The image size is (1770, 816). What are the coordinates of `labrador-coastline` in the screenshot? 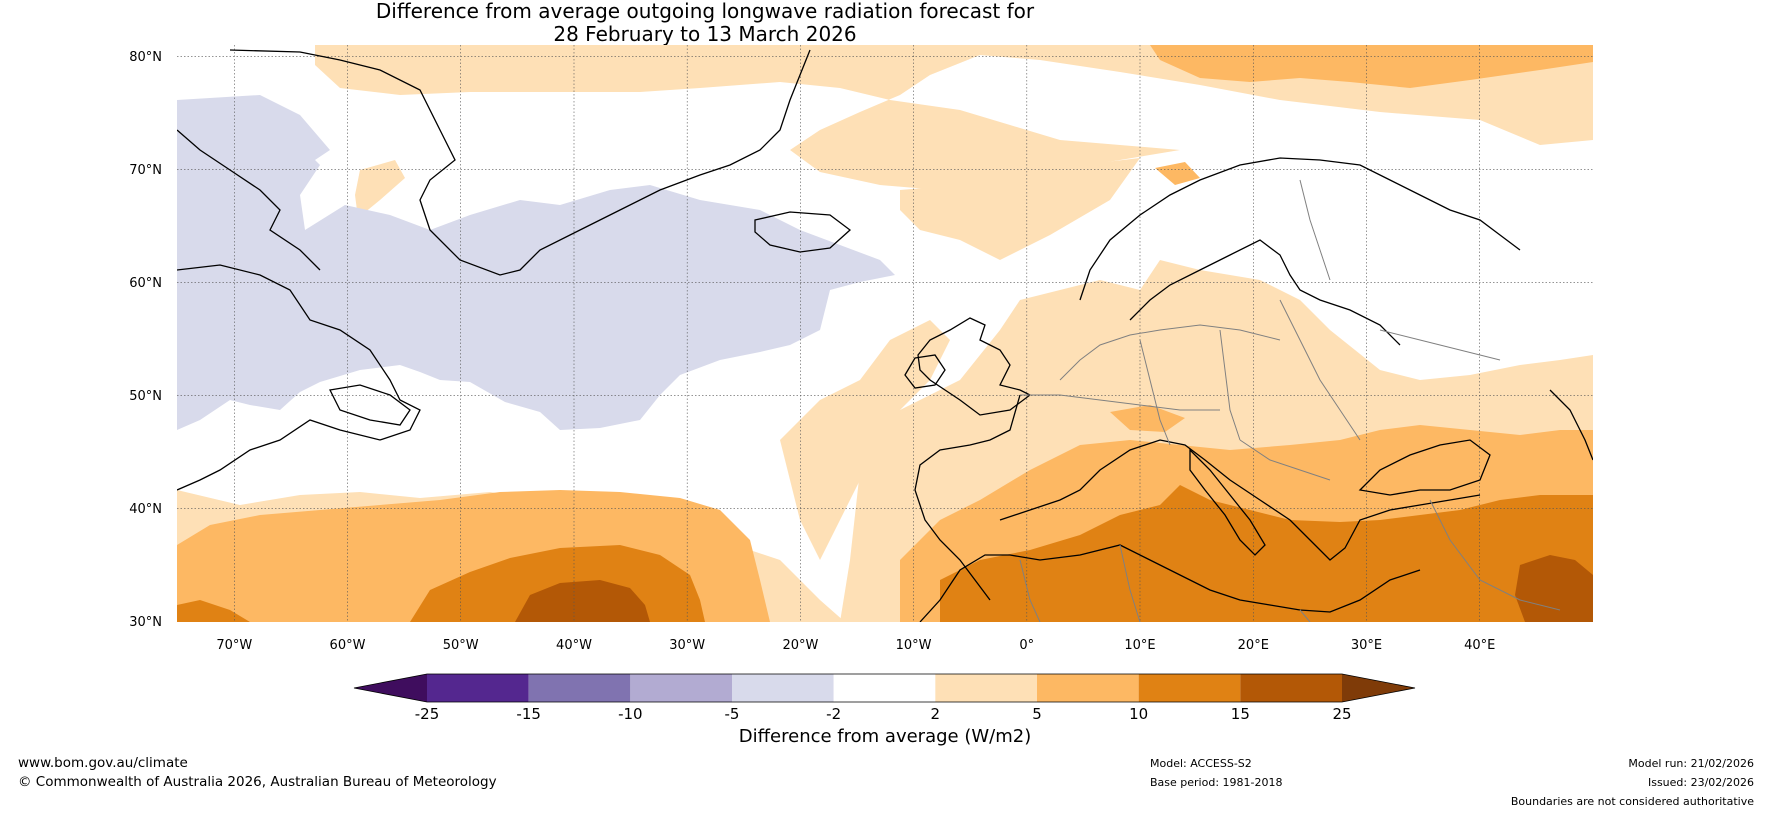 It's located at (299, 377).